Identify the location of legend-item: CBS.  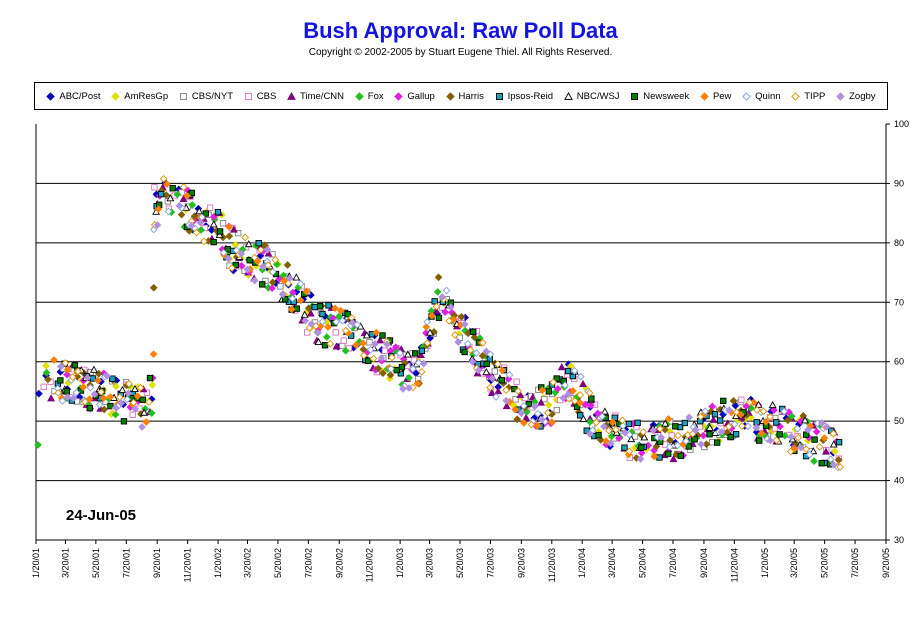
(260, 96).